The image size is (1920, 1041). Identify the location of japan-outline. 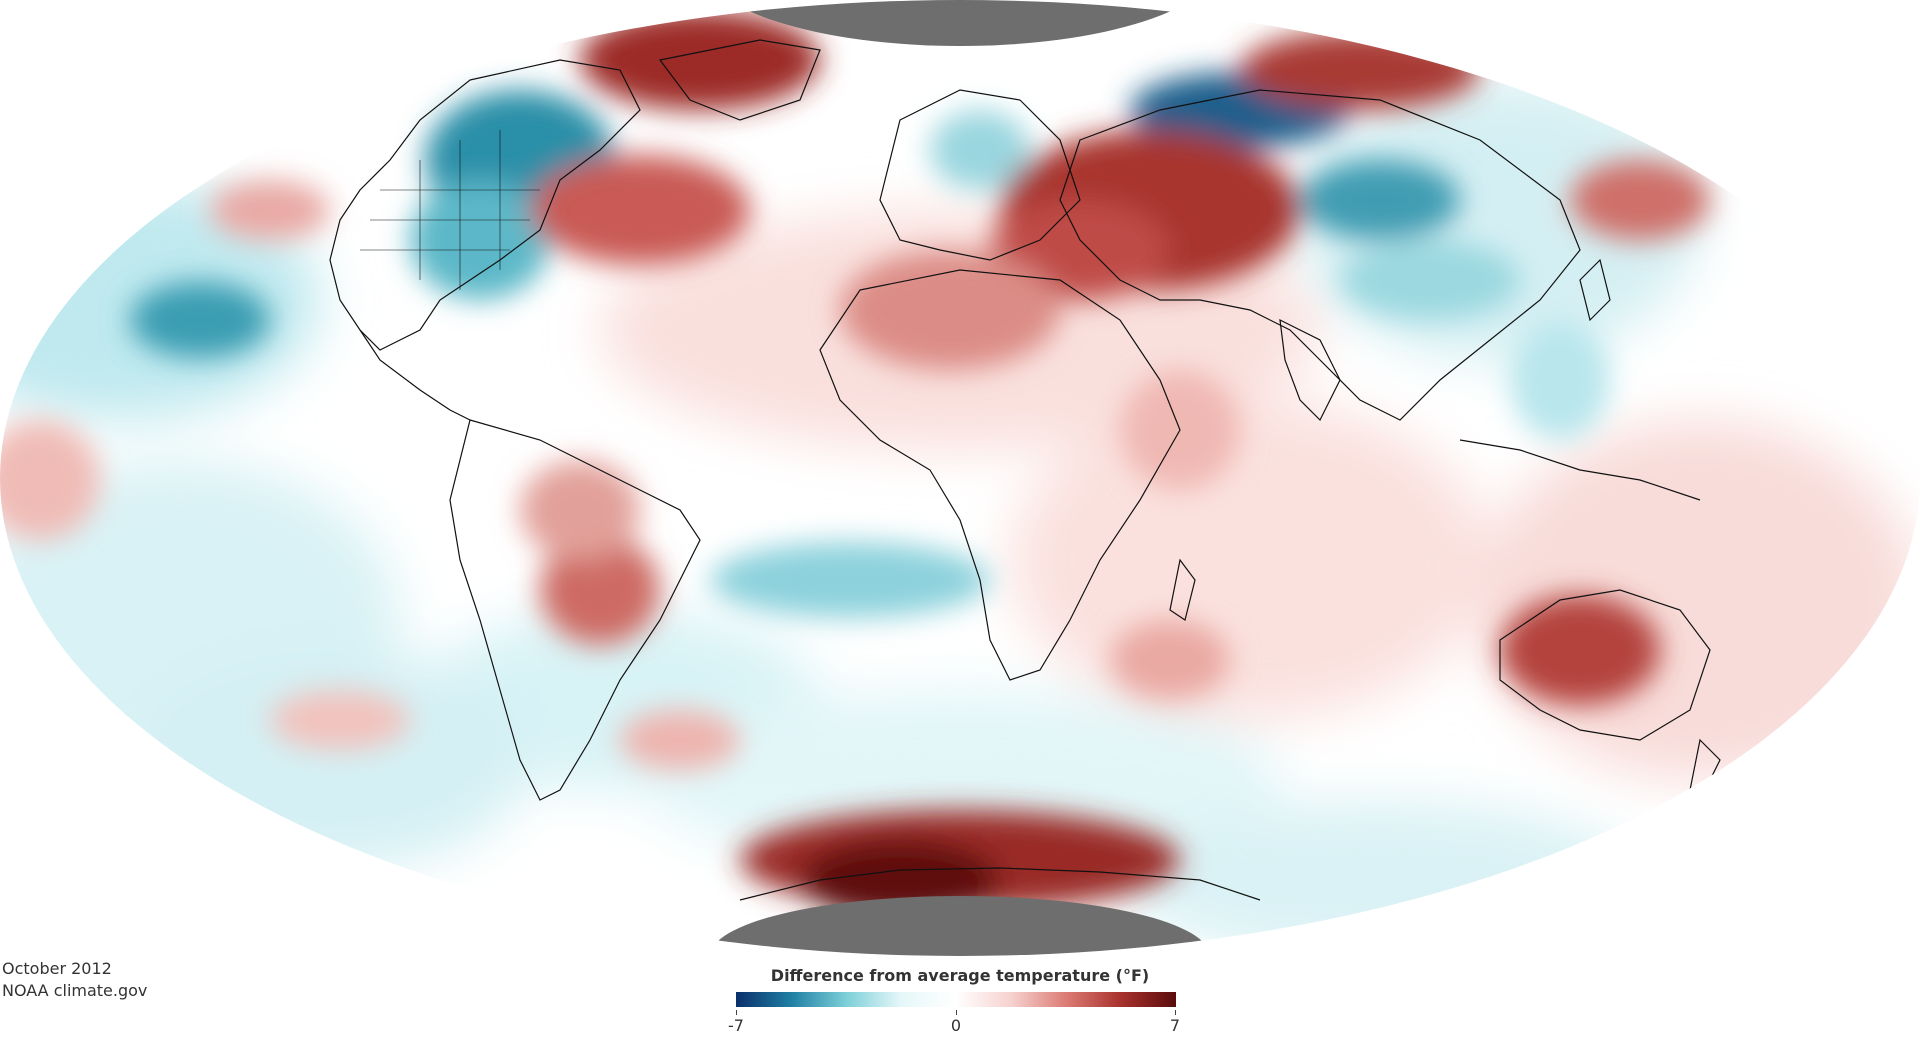
(1595, 290).